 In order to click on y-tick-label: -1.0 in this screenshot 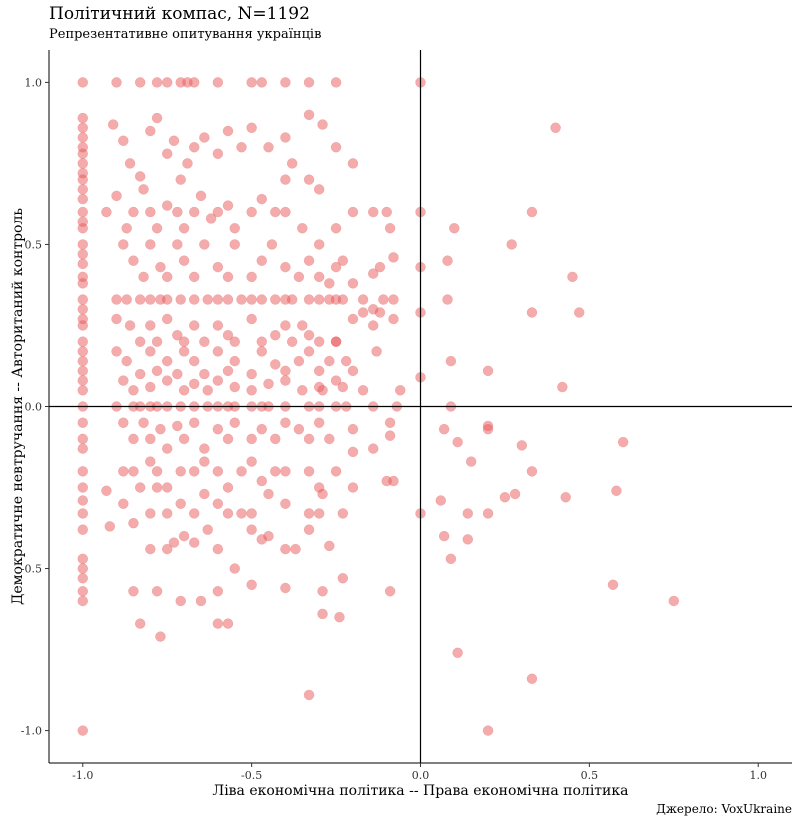, I will do `click(31, 731)`.